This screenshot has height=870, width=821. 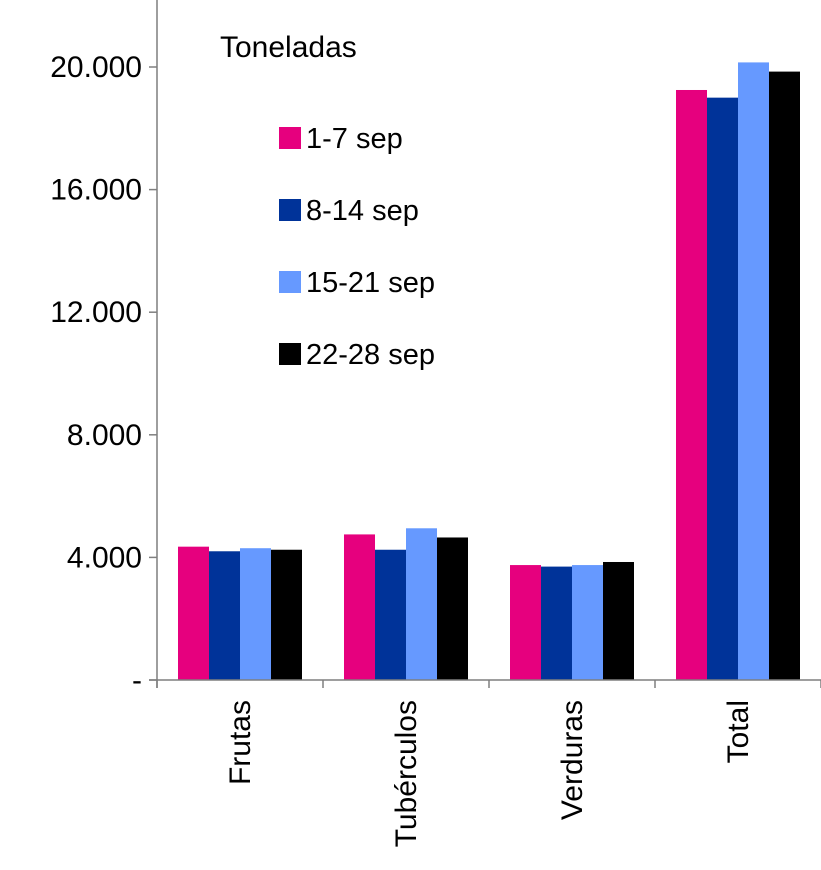 I want to click on legend-label: 15-21 sep, so click(x=370, y=283).